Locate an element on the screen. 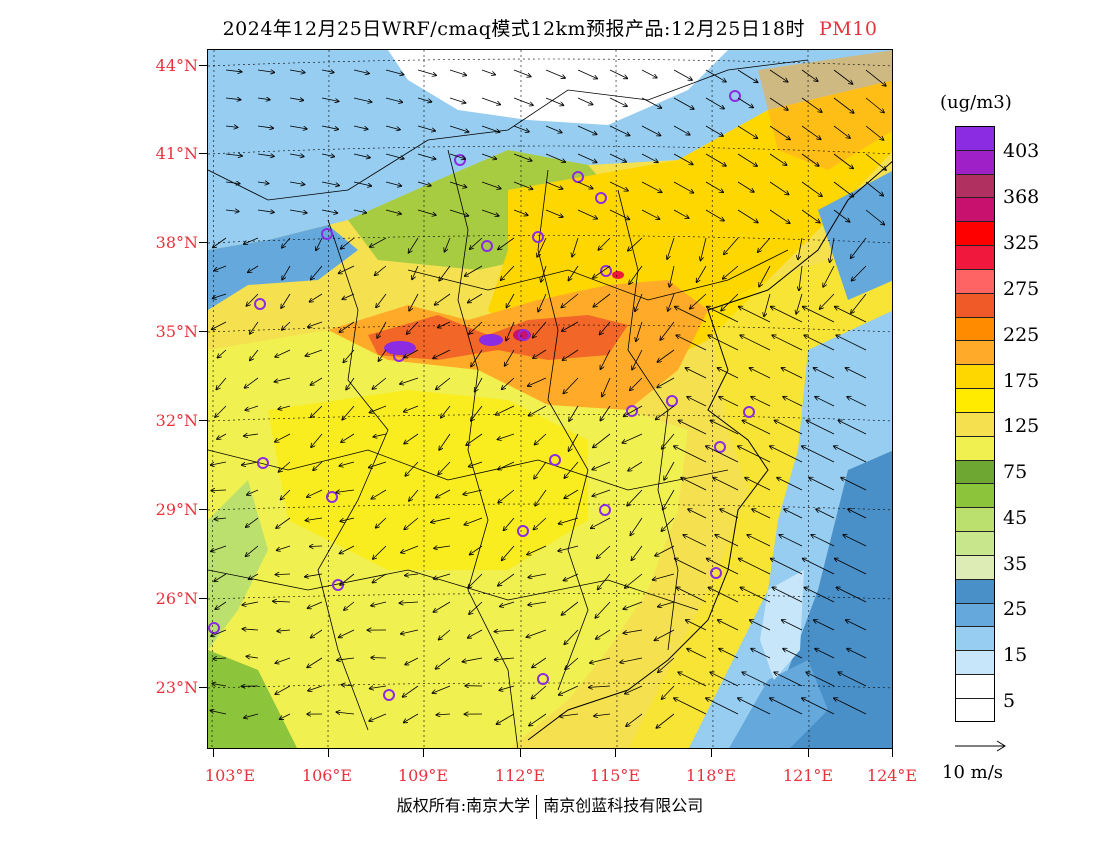  lon-label: 106°E is located at coordinates (327, 775).